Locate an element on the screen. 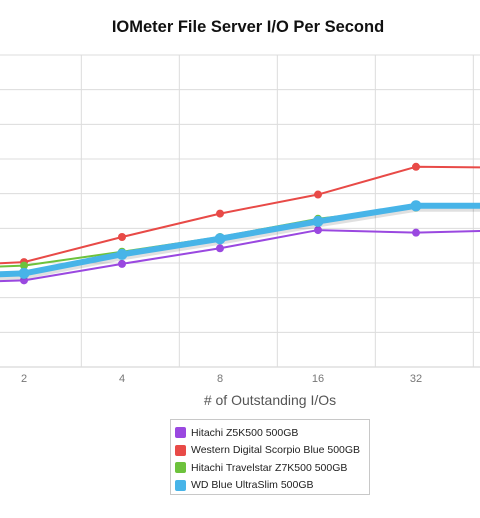 This screenshot has width=480, height=518. x-tick-labels: 2 4 8 16 32 is located at coordinates (221, 379).